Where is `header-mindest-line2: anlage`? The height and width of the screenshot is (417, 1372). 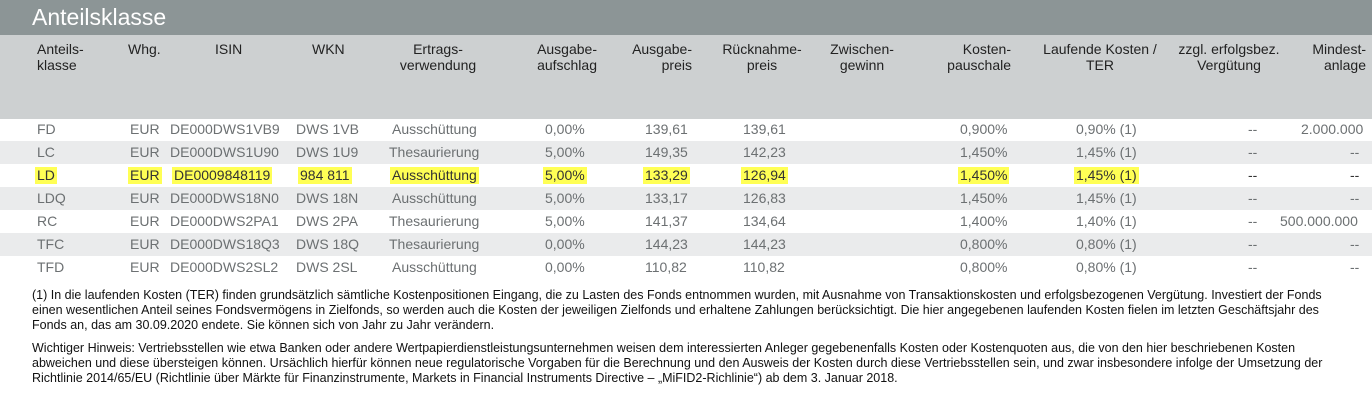 header-mindest-line2: anlage is located at coordinates (1344, 65).